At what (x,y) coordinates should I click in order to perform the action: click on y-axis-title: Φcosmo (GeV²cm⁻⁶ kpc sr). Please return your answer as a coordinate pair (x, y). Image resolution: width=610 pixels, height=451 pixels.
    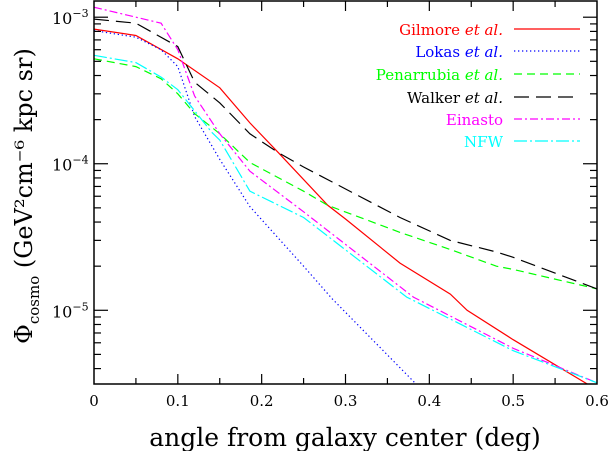
    Looking at the image, I should click on (26, 196).